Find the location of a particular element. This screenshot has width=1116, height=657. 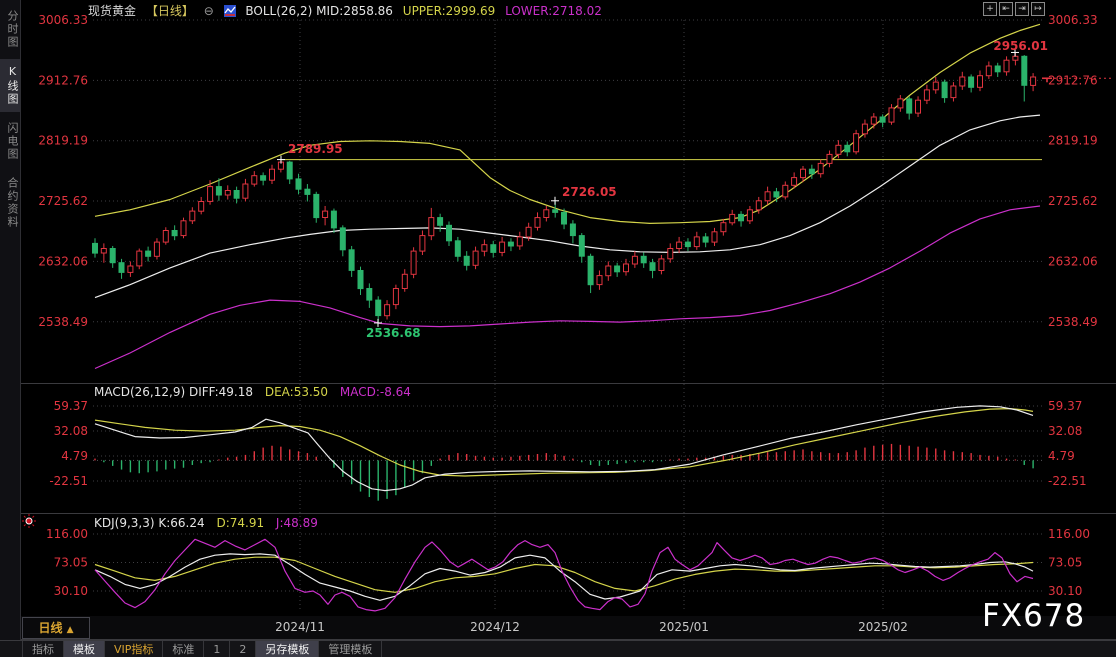

tab-另存模板: 另存模板 is located at coordinates (288, 649).